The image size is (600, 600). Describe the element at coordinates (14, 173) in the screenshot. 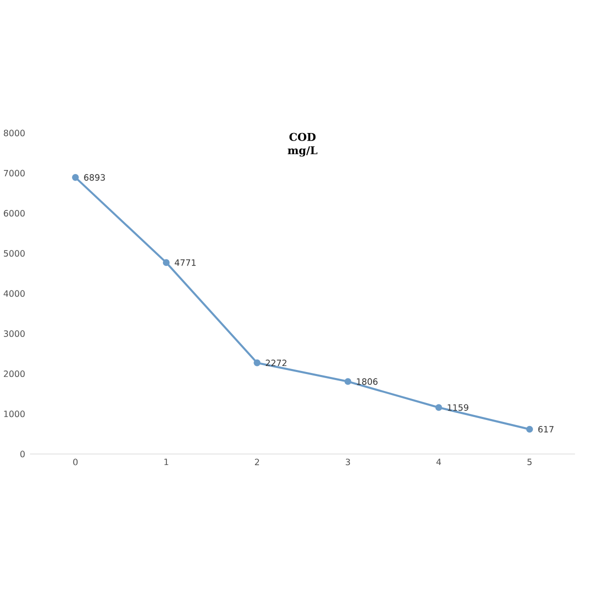

I see `y-tick-label: 7000` at that location.